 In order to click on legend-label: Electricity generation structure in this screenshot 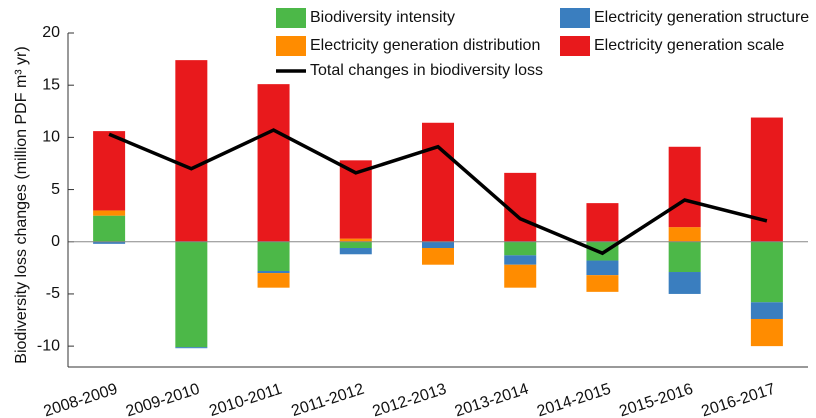, I will do `click(701, 17)`.